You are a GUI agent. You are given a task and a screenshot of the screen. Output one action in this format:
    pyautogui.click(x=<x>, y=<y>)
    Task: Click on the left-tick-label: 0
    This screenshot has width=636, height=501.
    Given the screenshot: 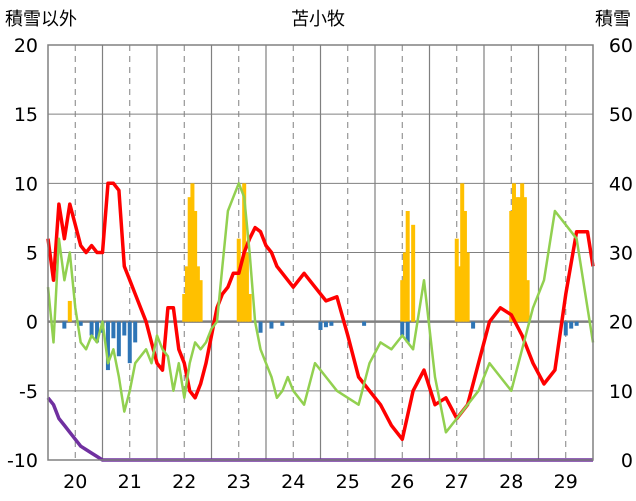 What is the action you would take?
    pyautogui.click(x=32, y=323)
    